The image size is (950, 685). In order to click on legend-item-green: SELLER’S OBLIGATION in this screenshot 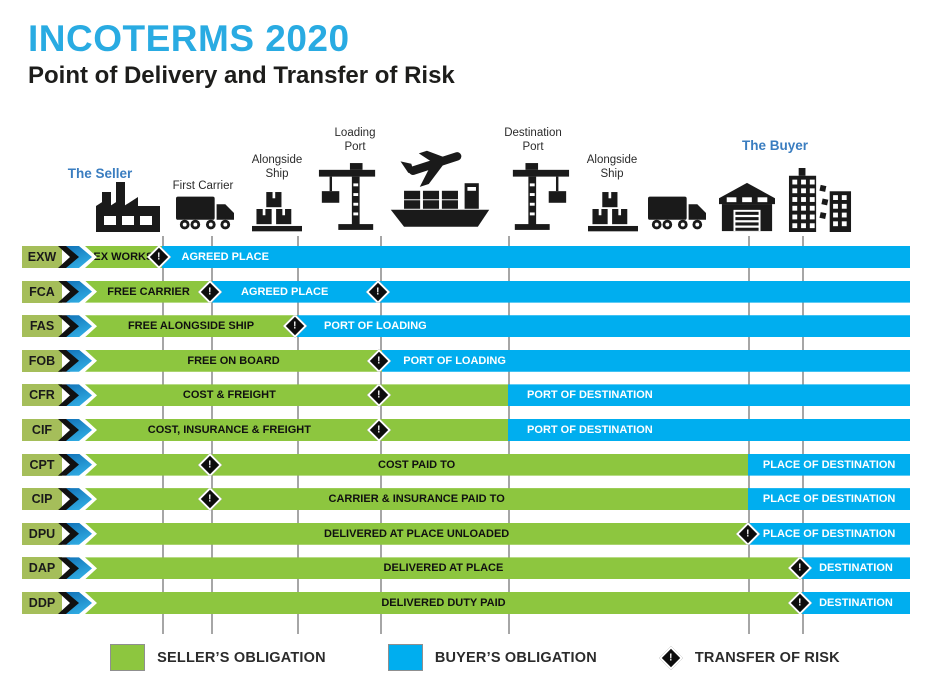, I will do `click(218, 657)`.